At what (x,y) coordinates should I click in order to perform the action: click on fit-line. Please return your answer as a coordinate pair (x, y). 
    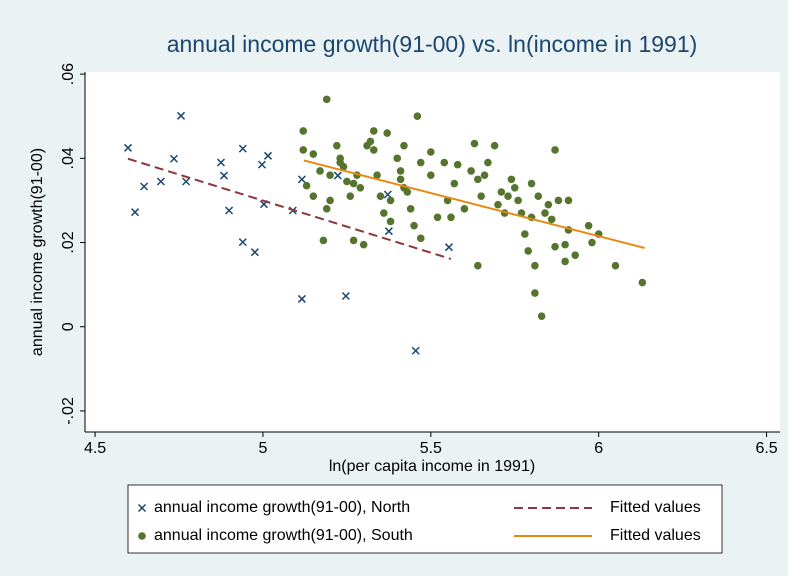
    Looking at the image, I should click on (289, 208).